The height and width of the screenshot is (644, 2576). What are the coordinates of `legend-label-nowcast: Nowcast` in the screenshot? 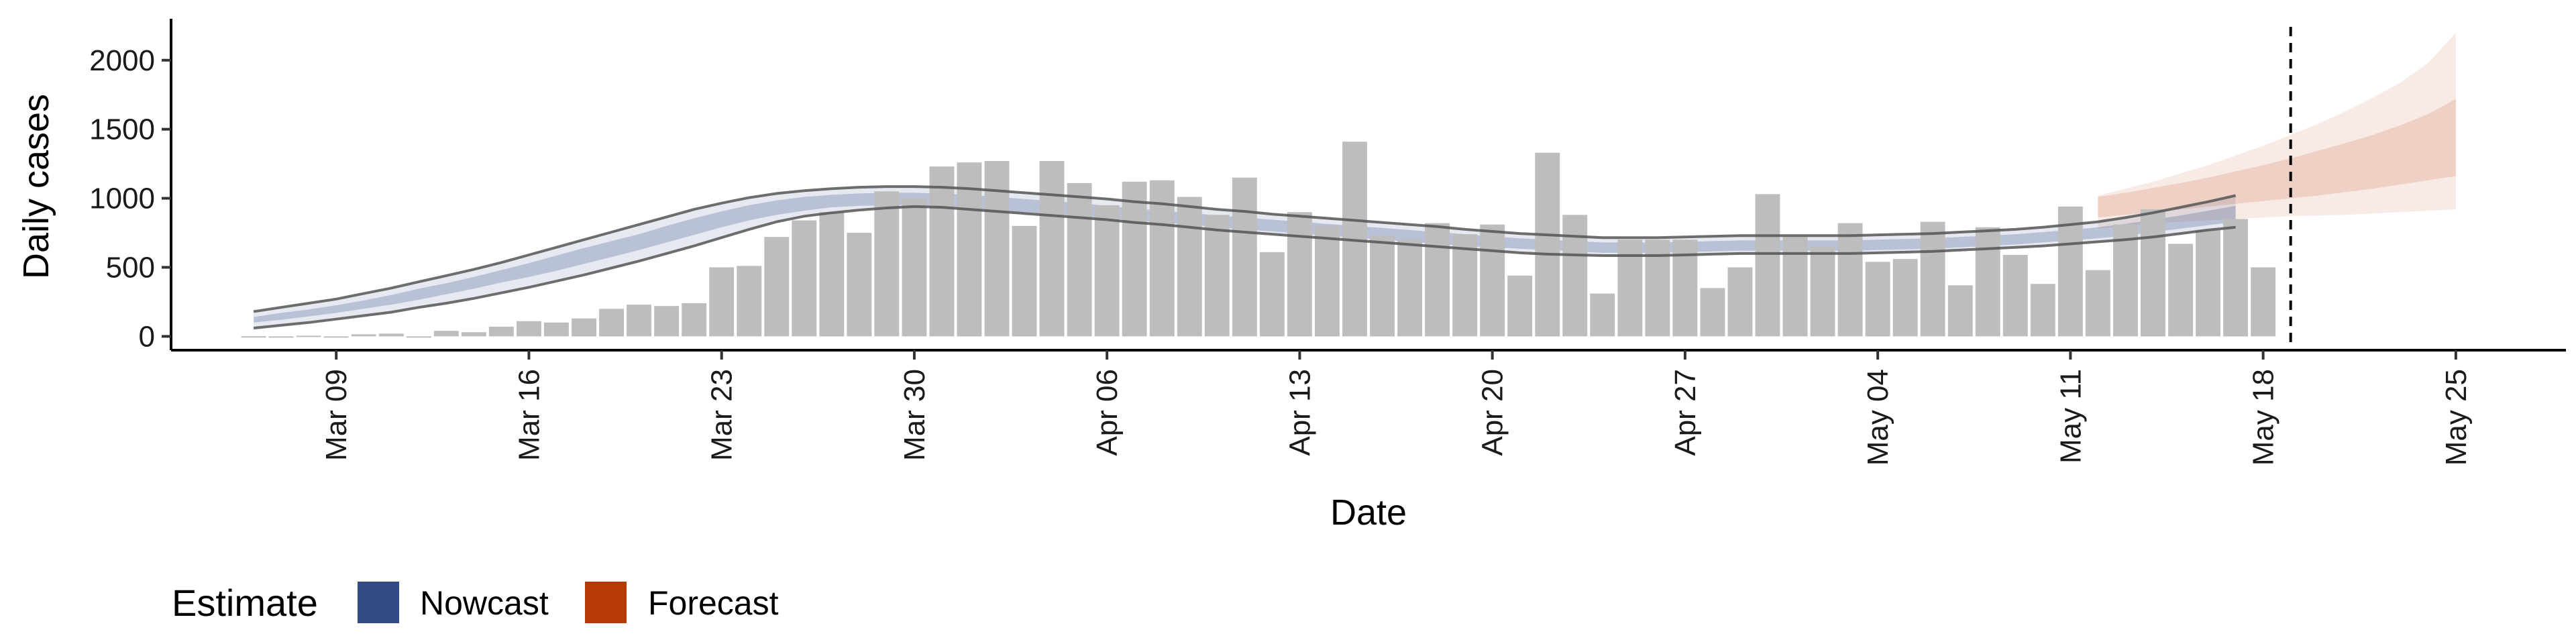 It's located at (484, 603).